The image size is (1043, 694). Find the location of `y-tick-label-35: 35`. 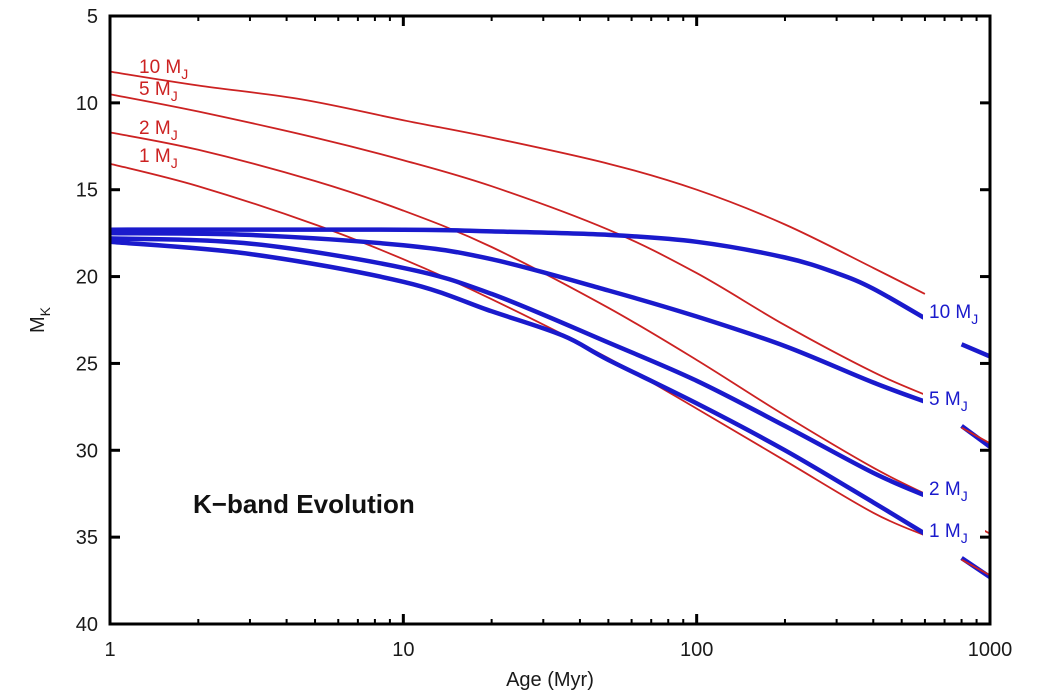

y-tick-label-35: 35 is located at coordinates (87, 538).